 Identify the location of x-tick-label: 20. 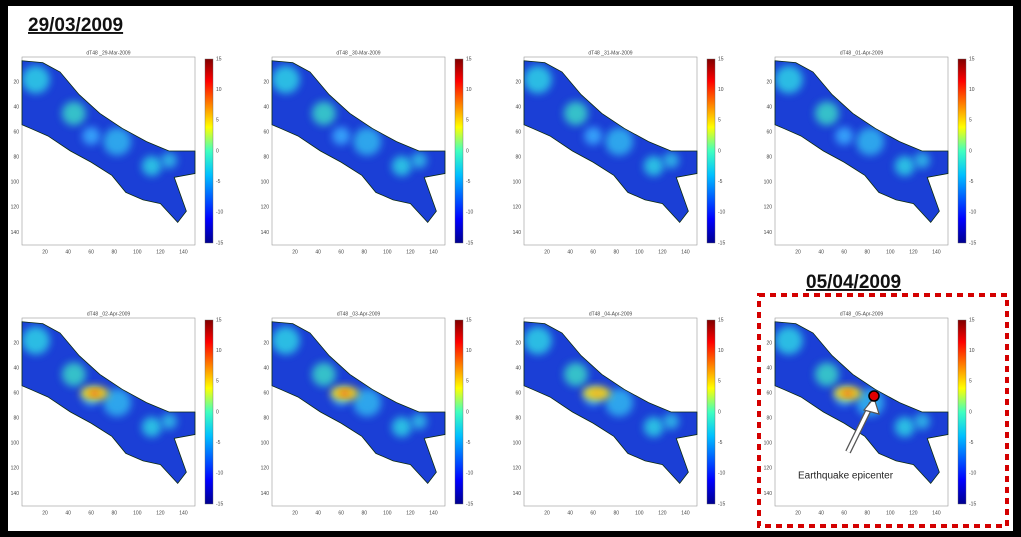
(45, 252).